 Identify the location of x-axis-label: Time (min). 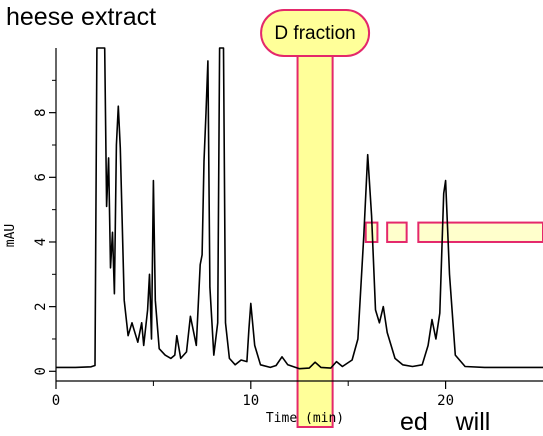
(305, 418).